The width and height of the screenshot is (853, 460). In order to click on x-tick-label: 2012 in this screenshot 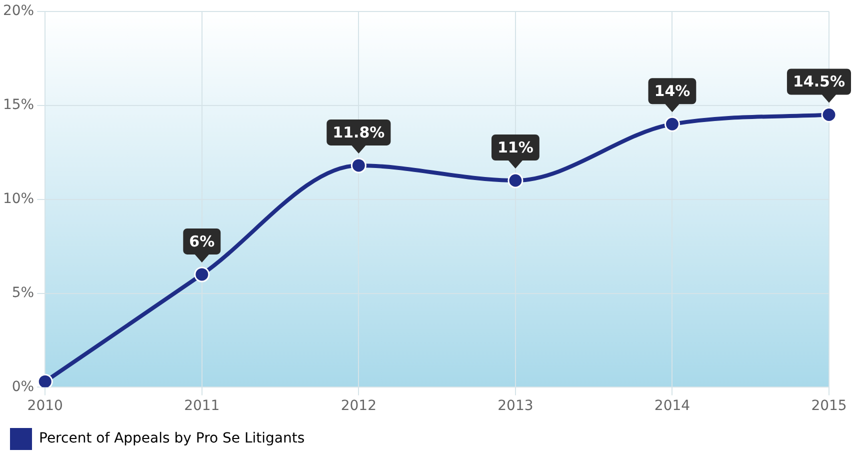, I will do `click(358, 406)`.